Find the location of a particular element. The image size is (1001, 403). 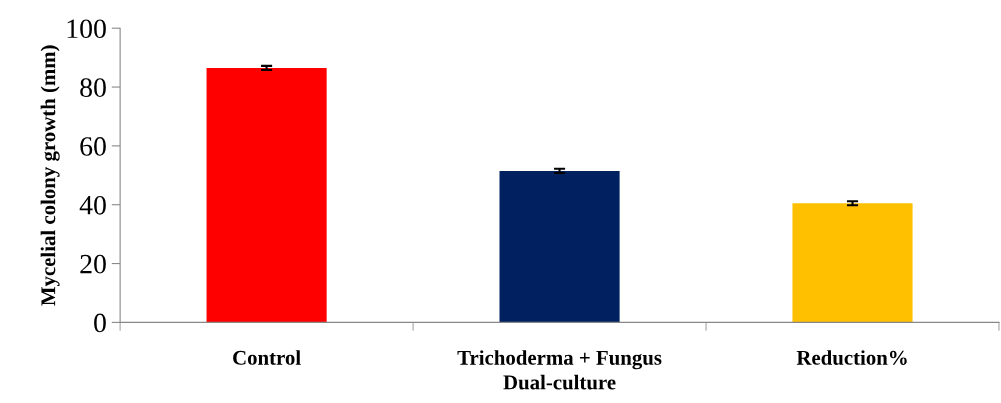

y-tick-label: 100 is located at coordinates (86, 29).